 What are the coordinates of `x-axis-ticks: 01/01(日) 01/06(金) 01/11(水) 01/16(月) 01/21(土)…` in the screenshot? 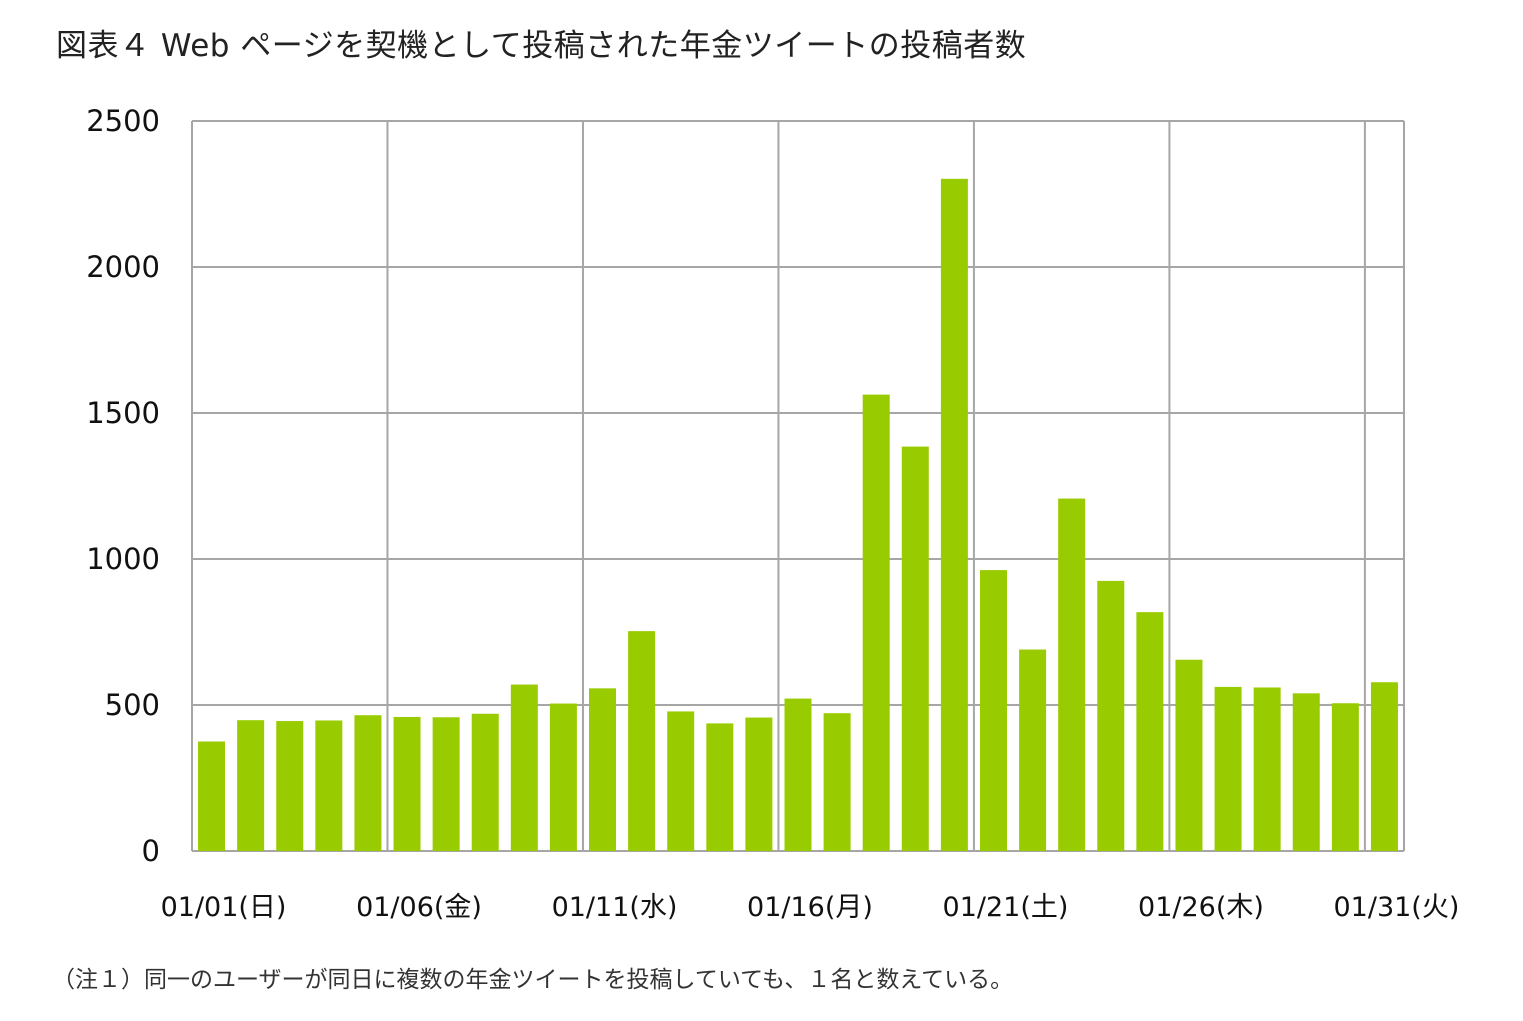 It's located at (810, 907).